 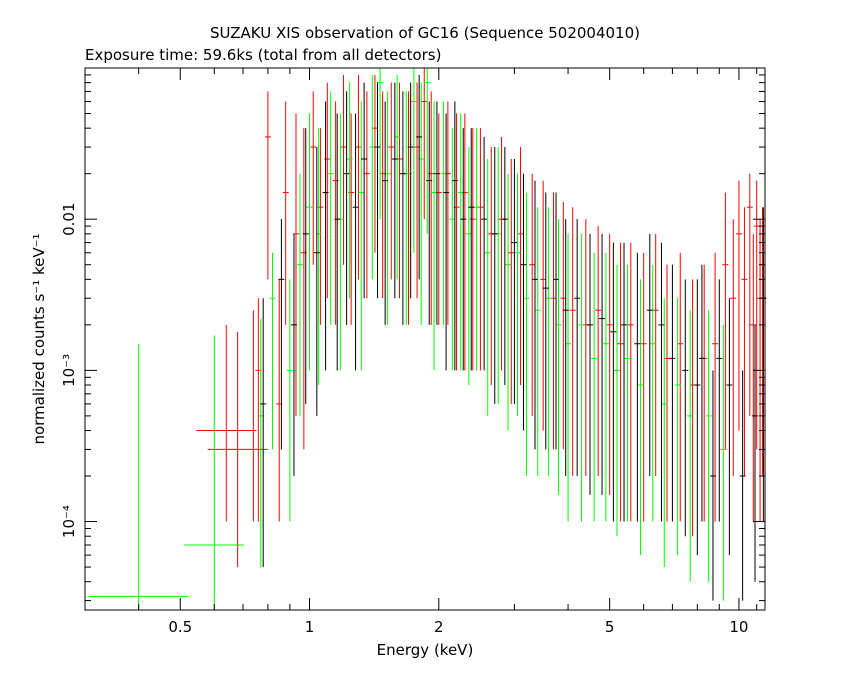 I want to click on x-tick-label: 1, so click(x=310, y=627).